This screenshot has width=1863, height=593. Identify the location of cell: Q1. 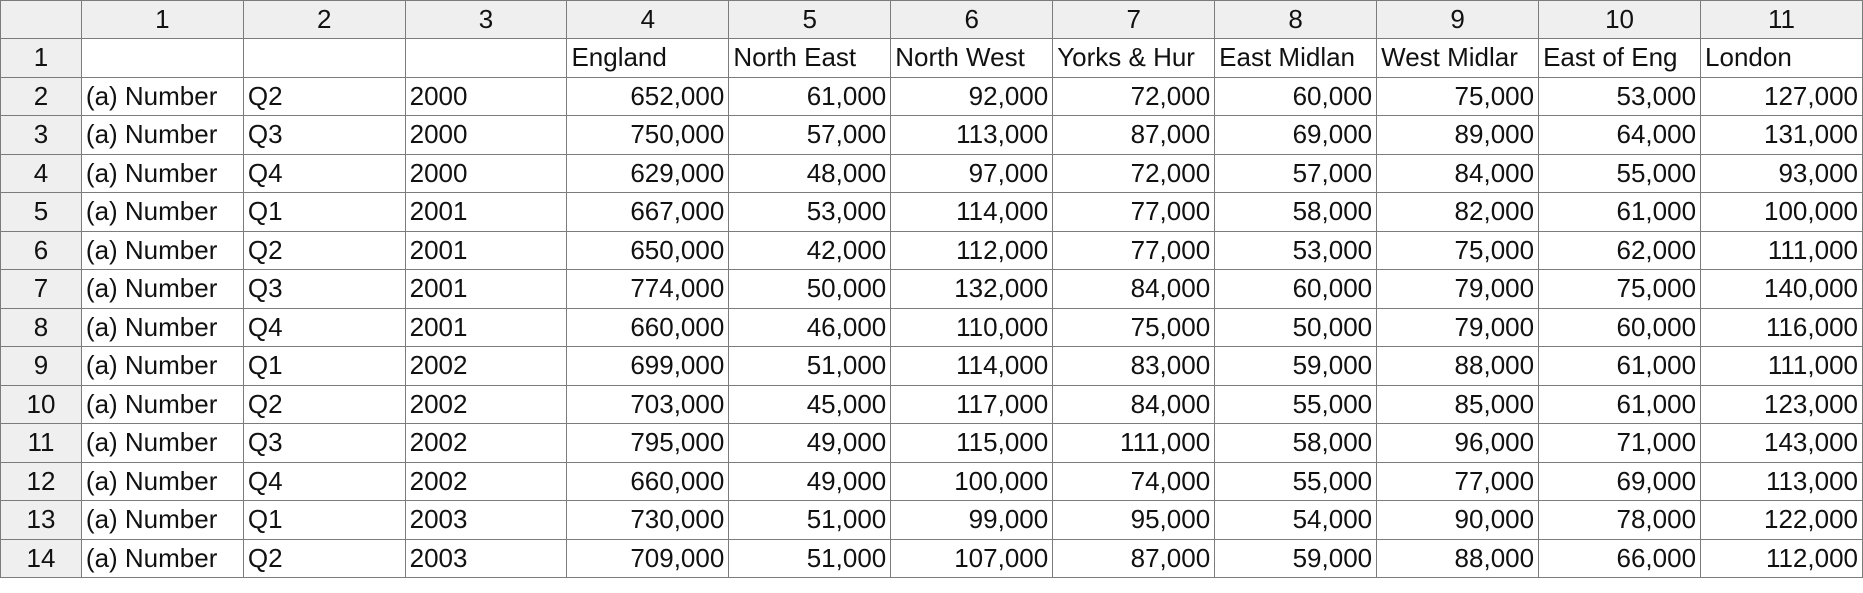
(324, 520).